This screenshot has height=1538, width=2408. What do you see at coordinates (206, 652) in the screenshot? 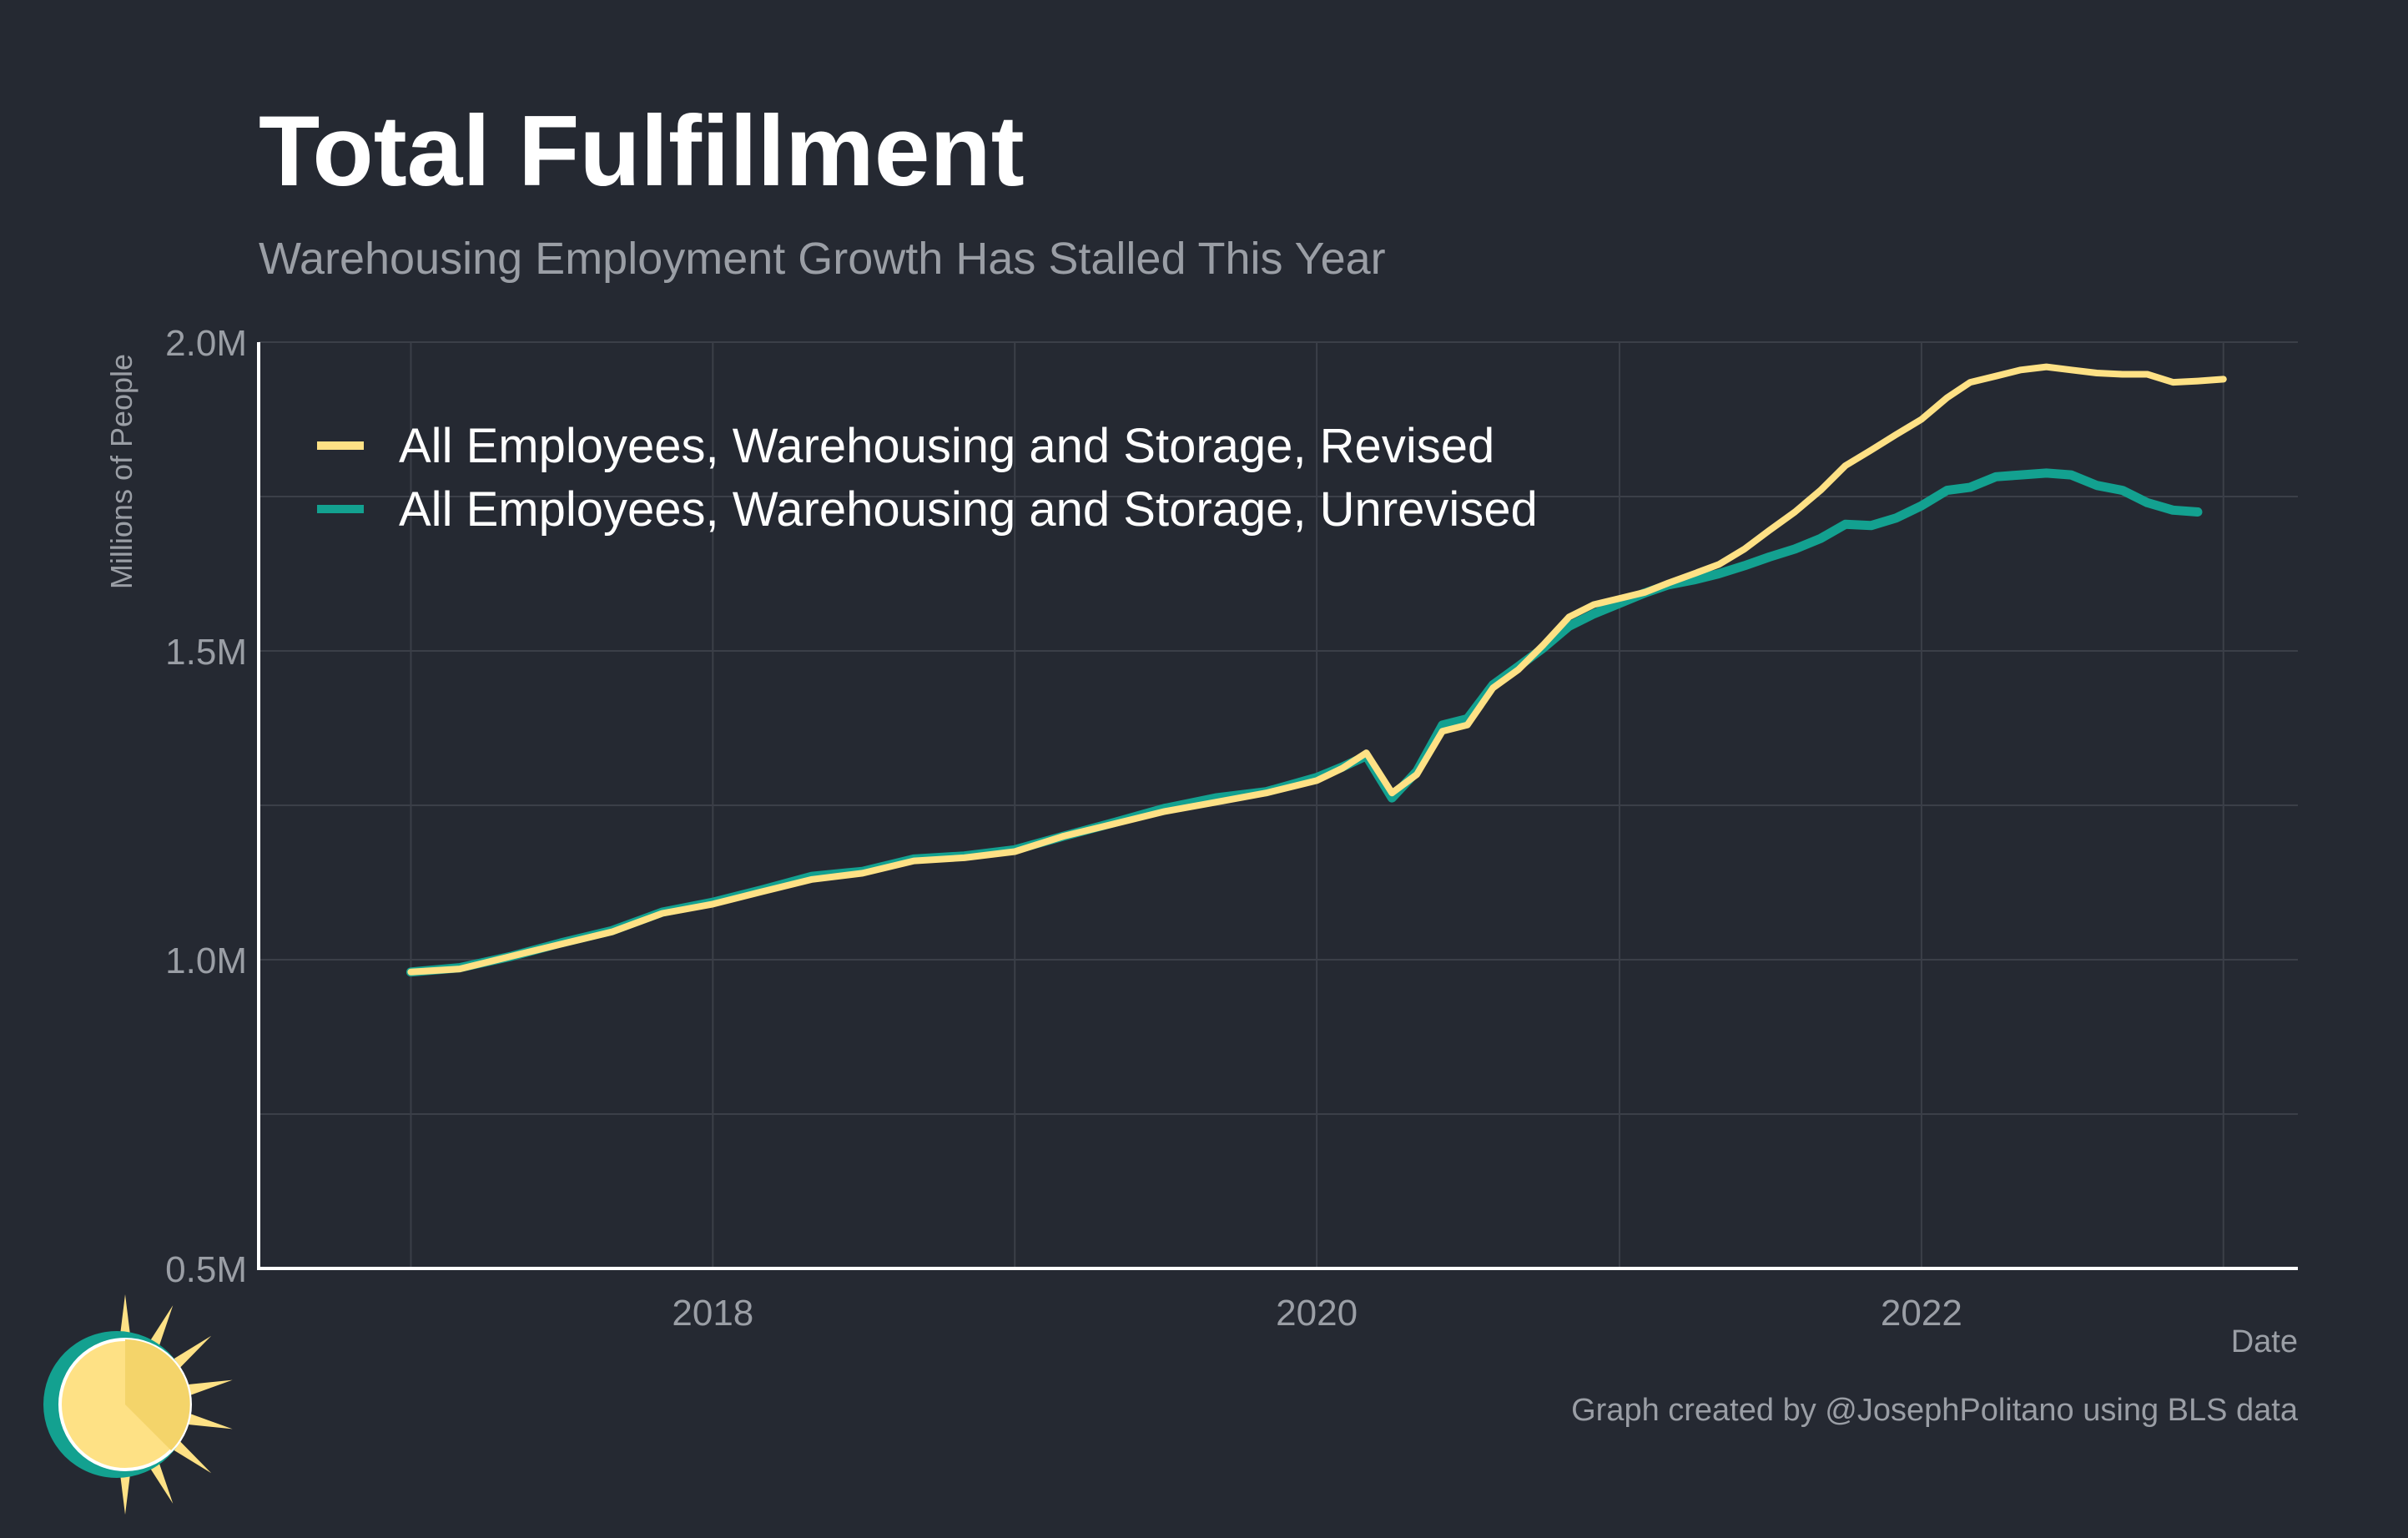
I see `y-tick-label: 1.5M` at bounding box center [206, 652].